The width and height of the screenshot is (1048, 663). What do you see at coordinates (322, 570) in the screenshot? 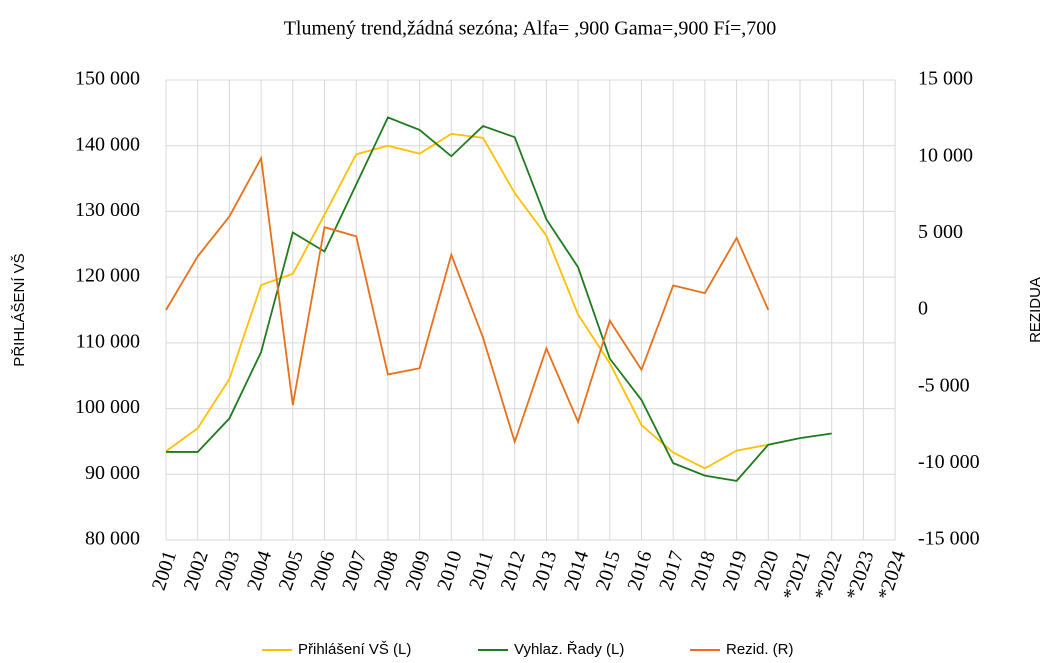
I see `x-tick-label: 2006` at bounding box center [322, 570].